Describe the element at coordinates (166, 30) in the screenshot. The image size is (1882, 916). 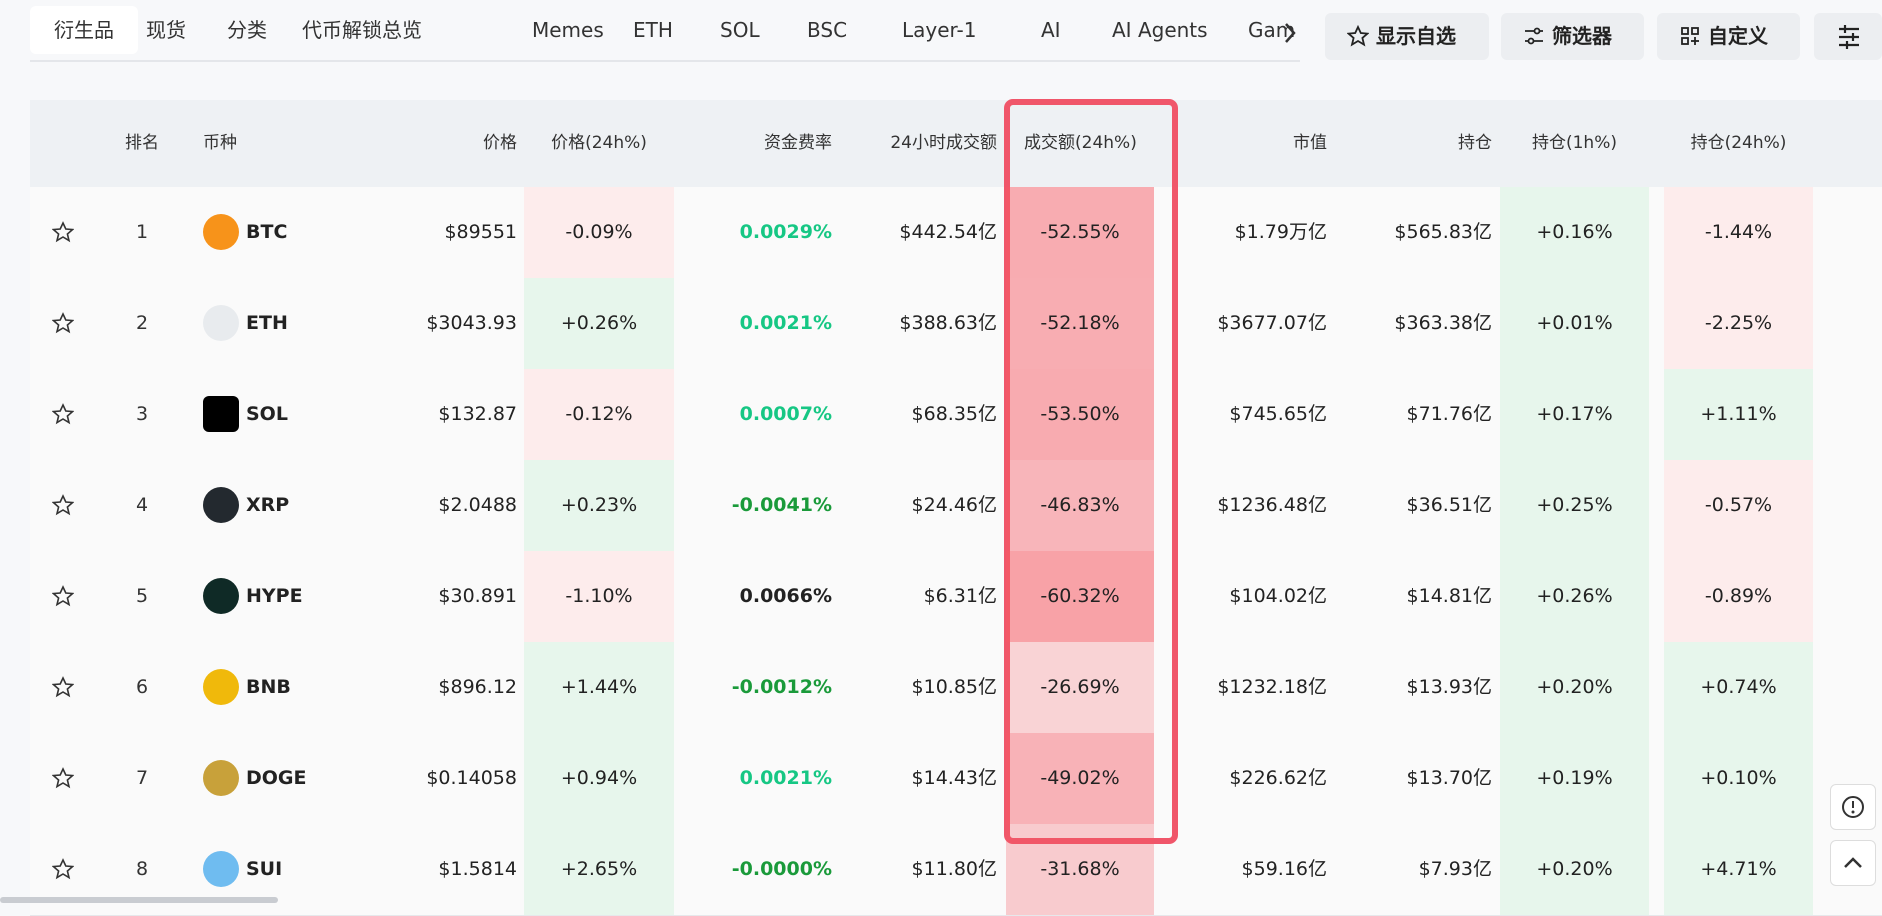
I see `tab: 现货` at that location.